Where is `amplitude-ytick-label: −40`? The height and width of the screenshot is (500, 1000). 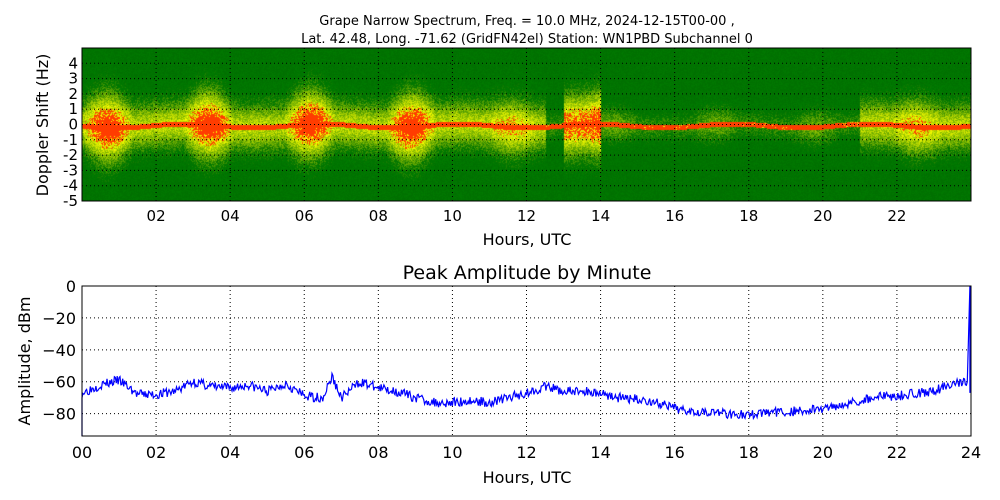
amplitude-ytick-label: −40 is located at coordinates (59, 350).